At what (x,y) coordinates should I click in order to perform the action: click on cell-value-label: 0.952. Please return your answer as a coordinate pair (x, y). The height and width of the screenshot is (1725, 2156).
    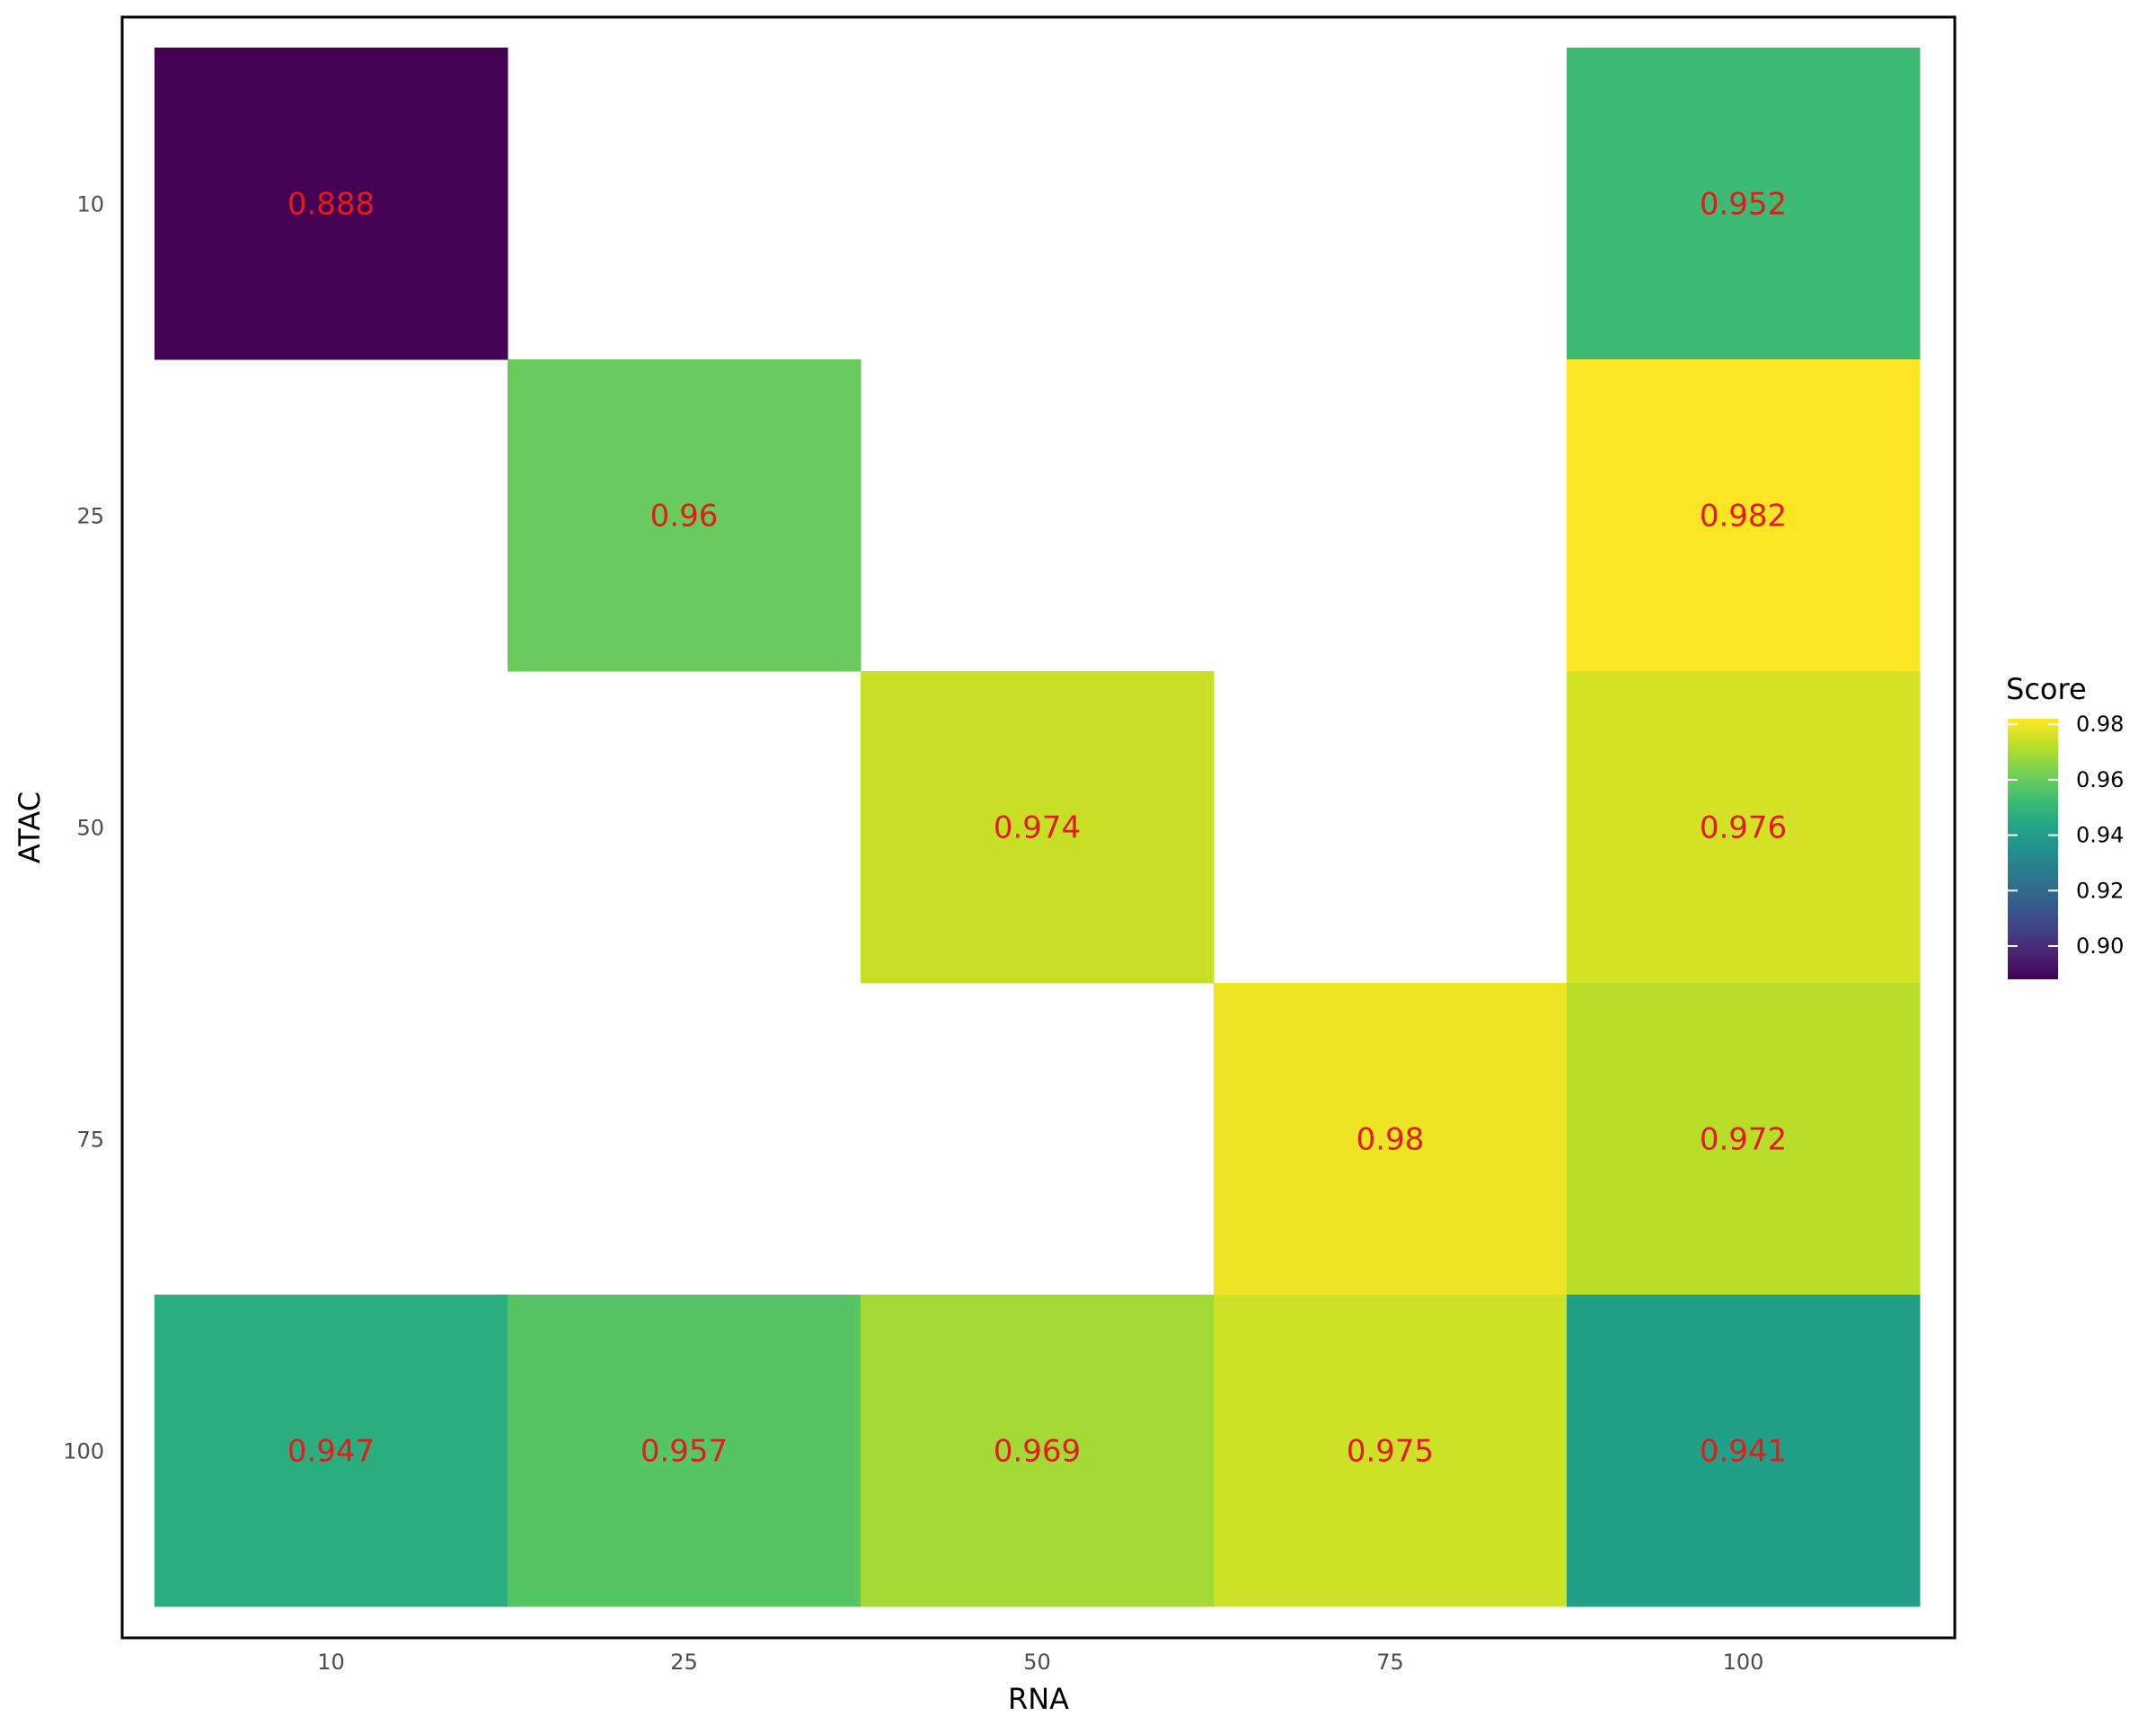
    Looking at the image, I should click on (1743, 205).